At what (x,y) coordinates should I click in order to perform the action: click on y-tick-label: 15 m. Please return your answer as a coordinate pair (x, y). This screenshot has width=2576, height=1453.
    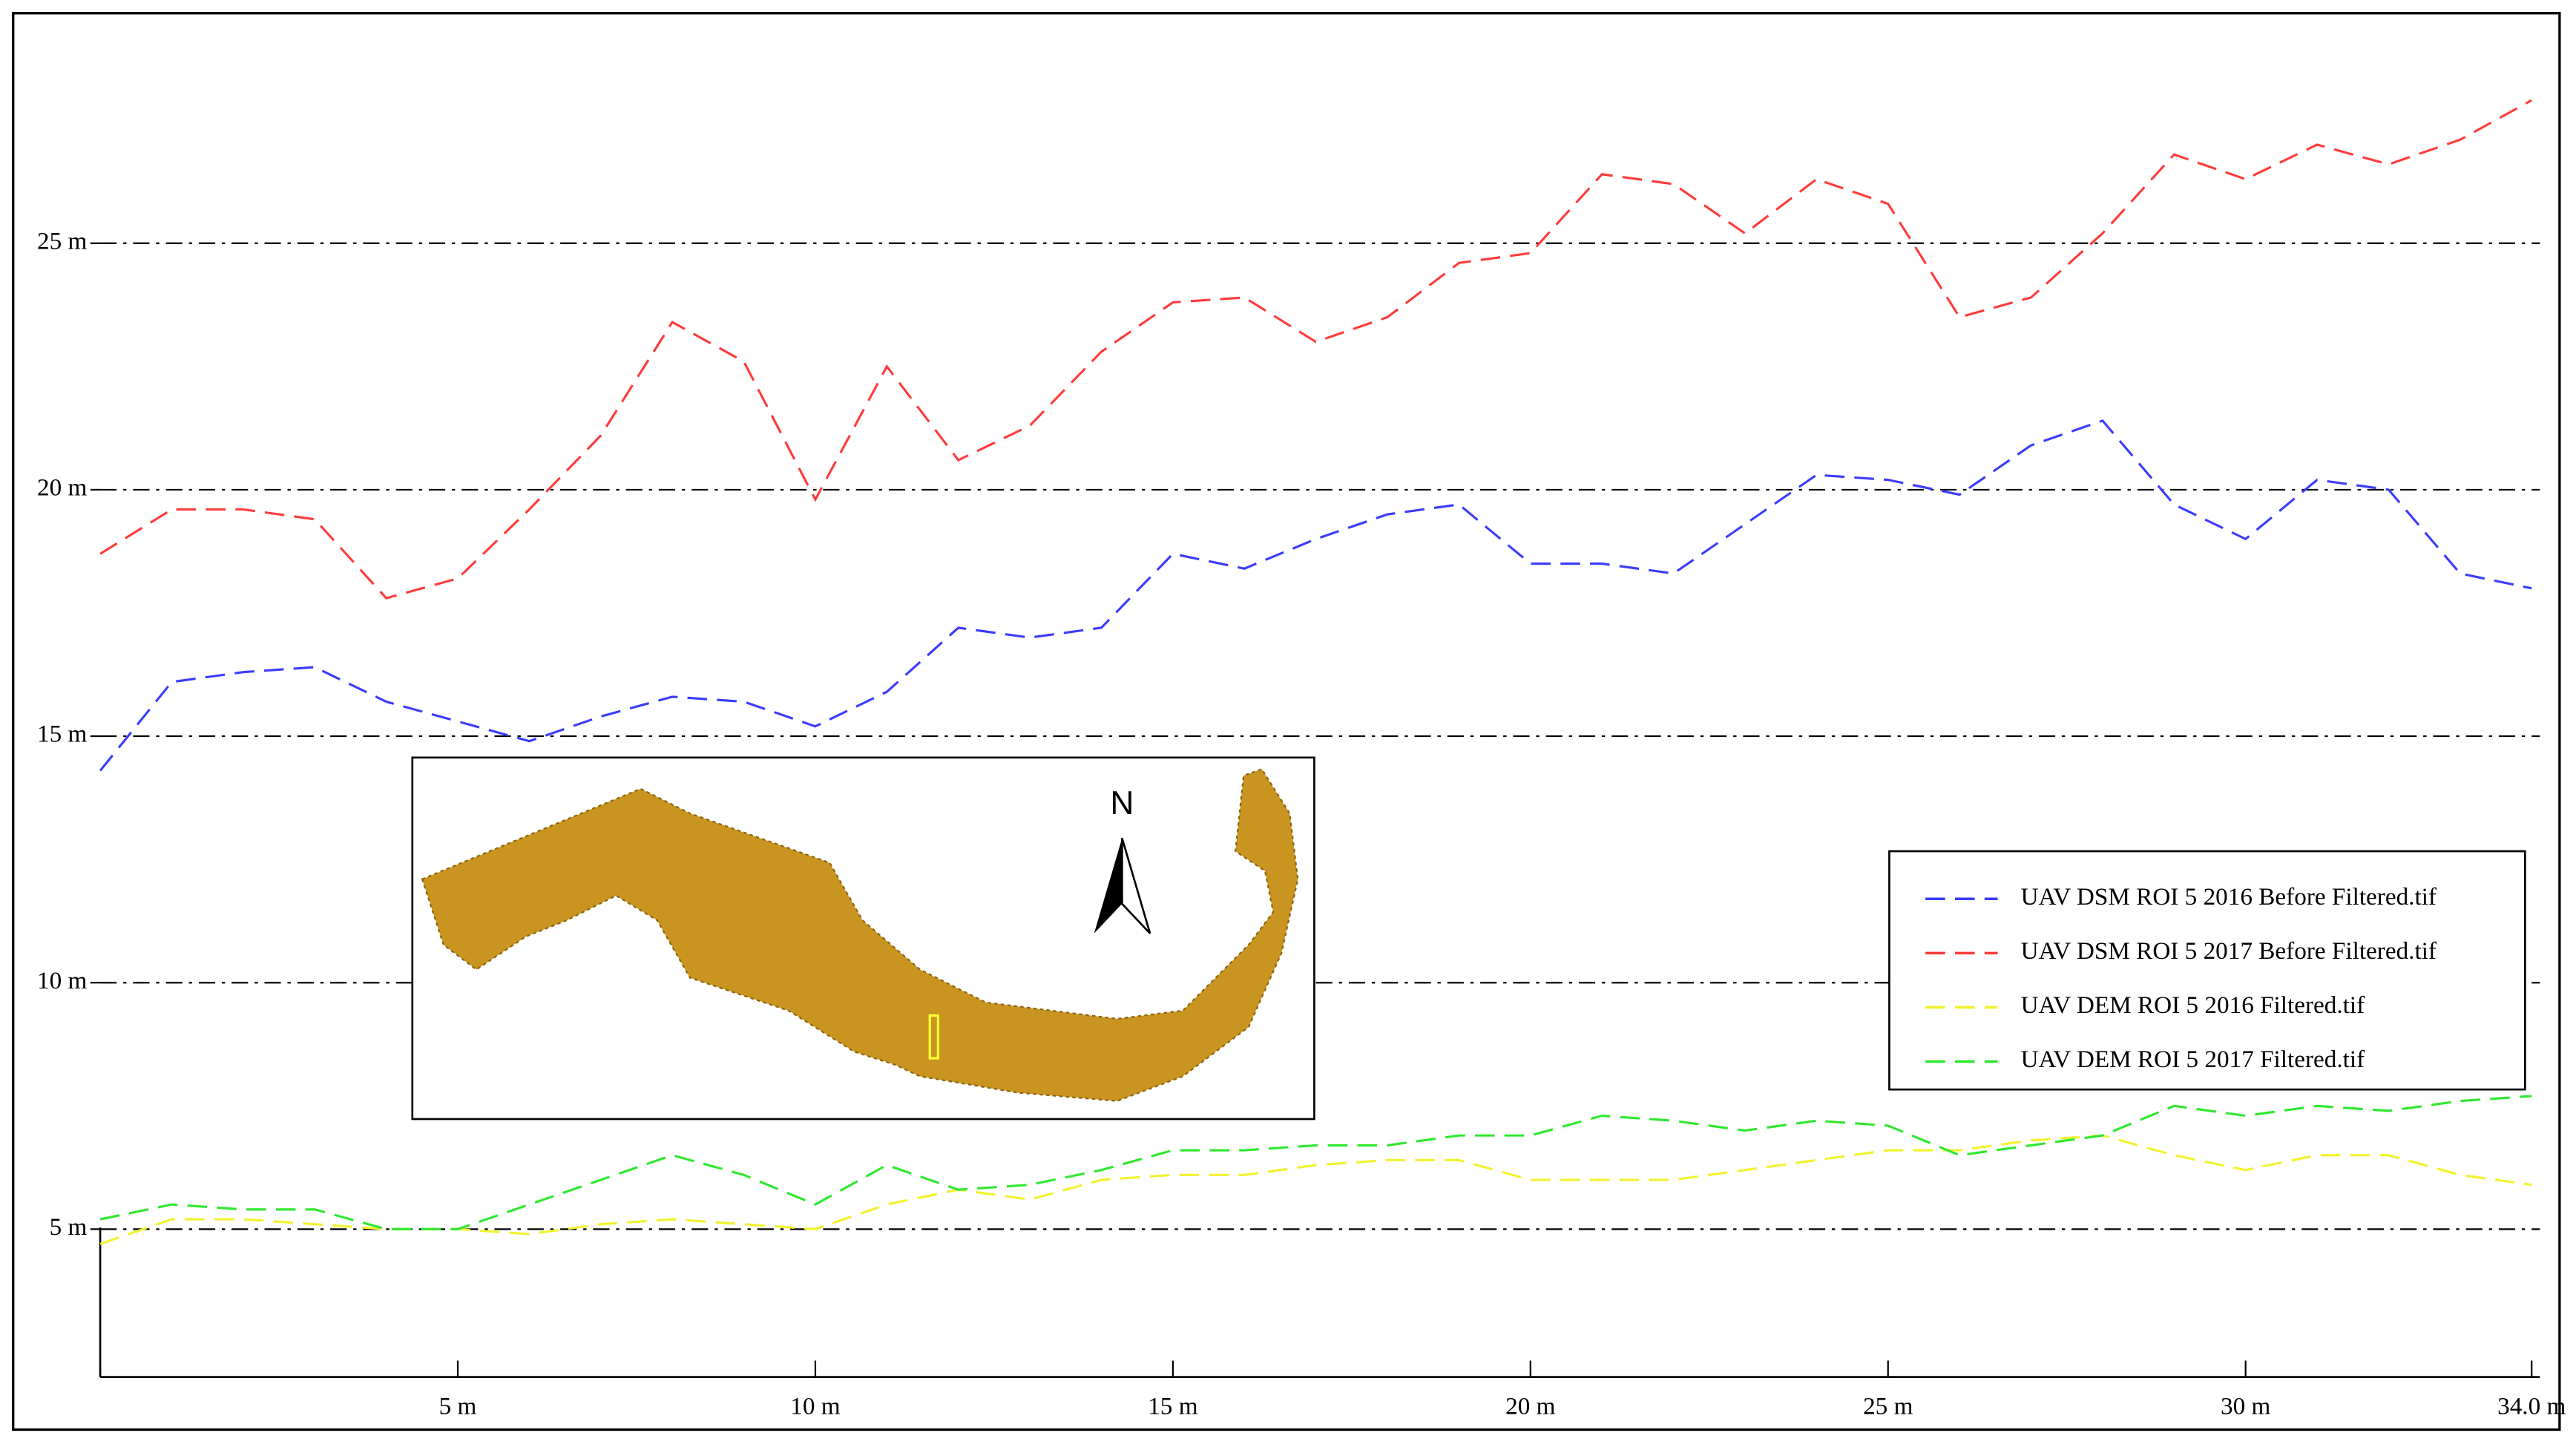
    Looking at the image, I should click on (62, 734).